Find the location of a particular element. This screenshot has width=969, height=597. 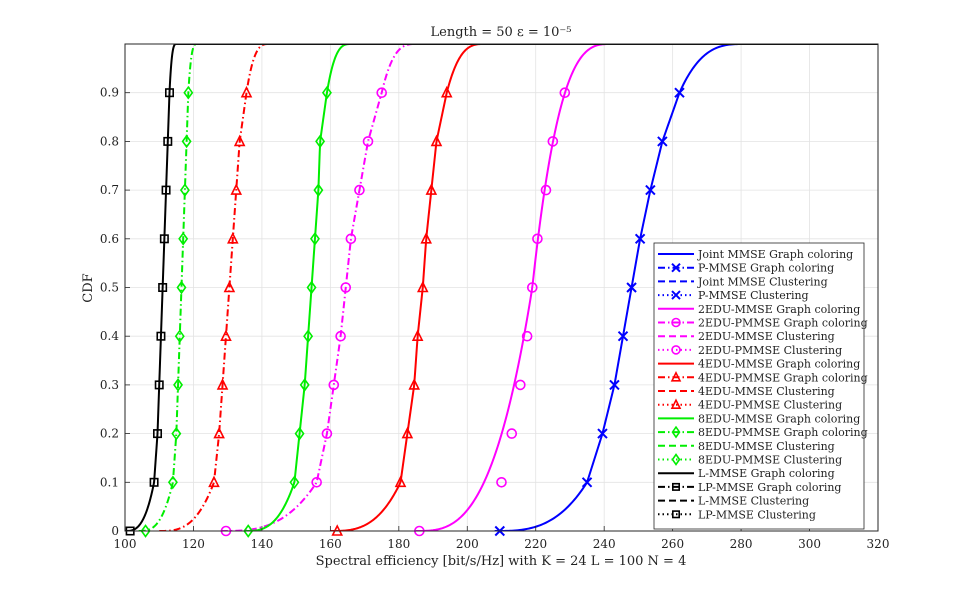

legend-entry: P-MMSE Graph coloring is located at coordinates (746, 268).